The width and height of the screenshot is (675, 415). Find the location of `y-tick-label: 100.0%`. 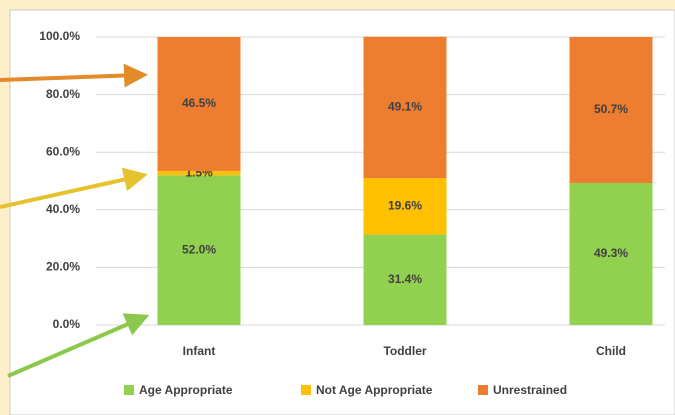

y-tick-label: 100.0% is located at coordinates (59, 36).